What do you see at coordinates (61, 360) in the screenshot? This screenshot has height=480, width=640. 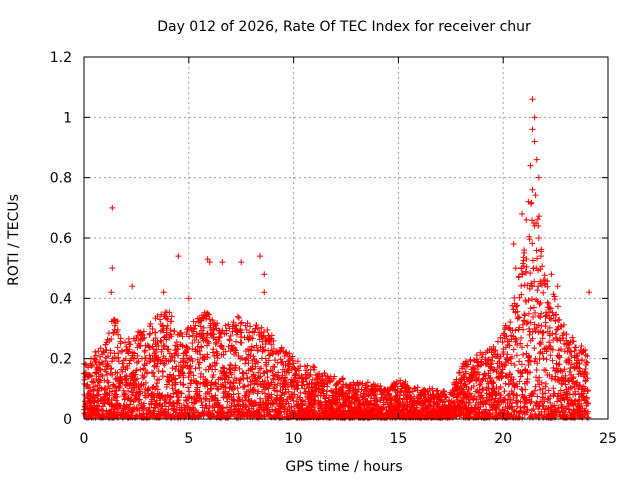 I see `y-tick-label: 0.2` at bounding box center [61, 360].